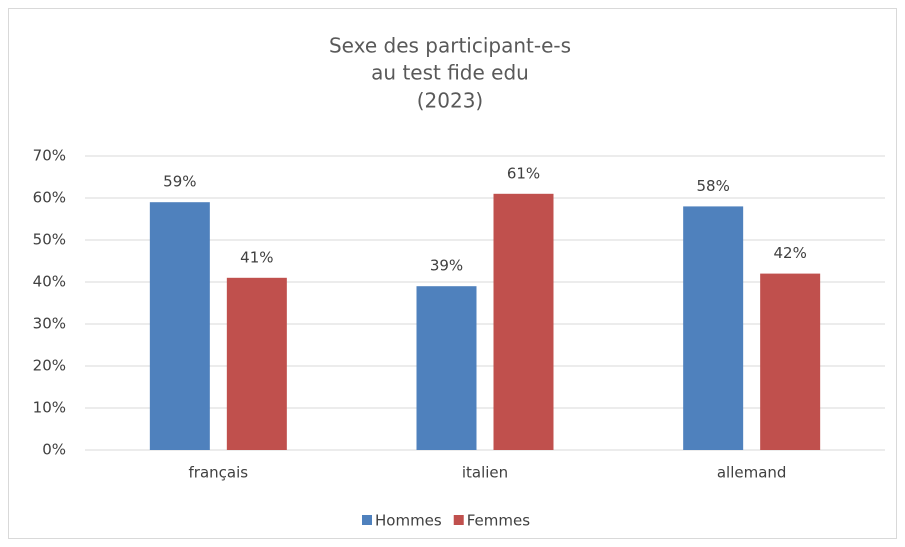 The image size is (905, 547). Describe the element at coordinates (49, 366) in the screenshot. I see `y-tick-label: 20%` at that location.